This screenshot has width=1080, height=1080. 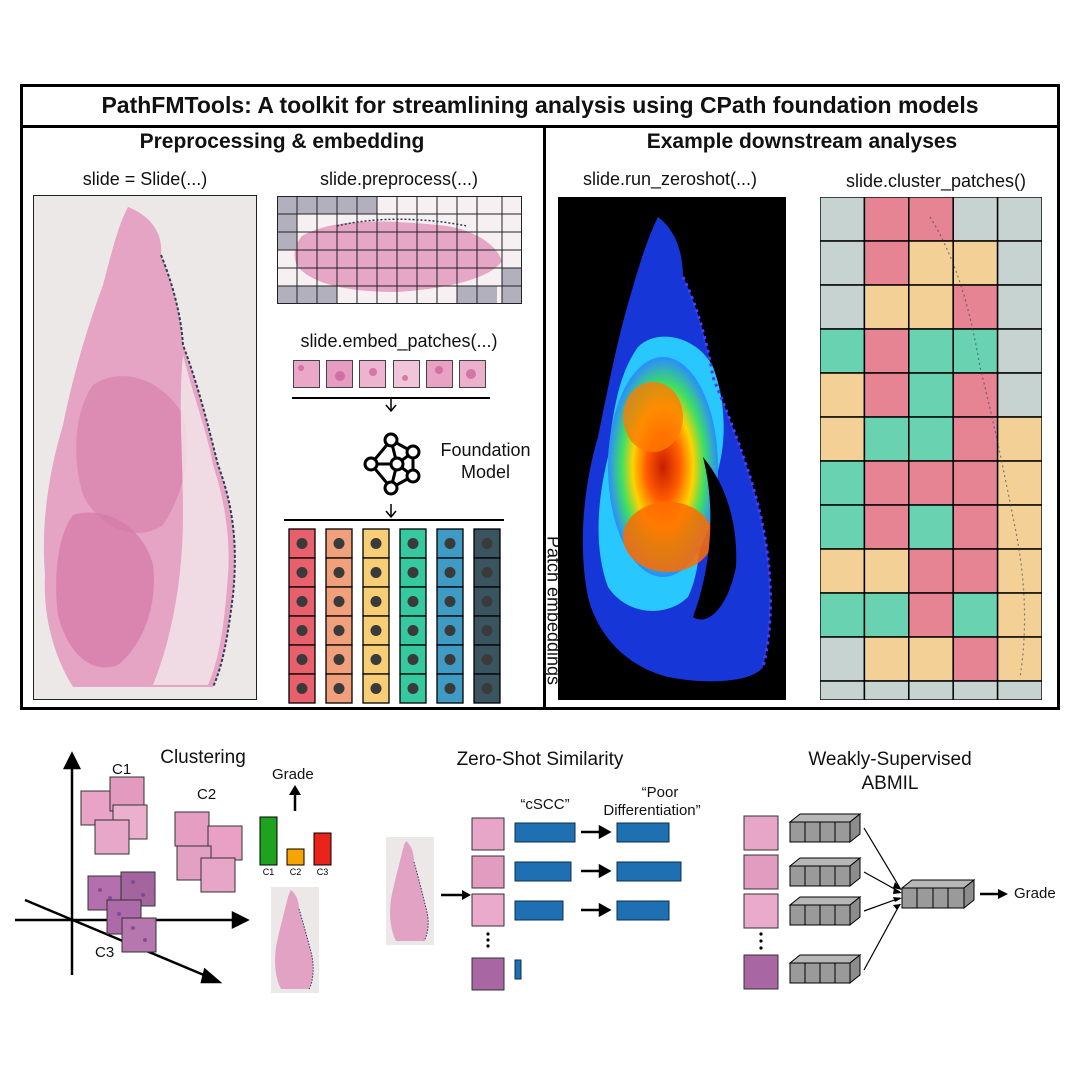 What do you see at coordinates (296, 872) in the screenshot?
I see `grade-bar-label: C2` at bounding box center [296, 872].